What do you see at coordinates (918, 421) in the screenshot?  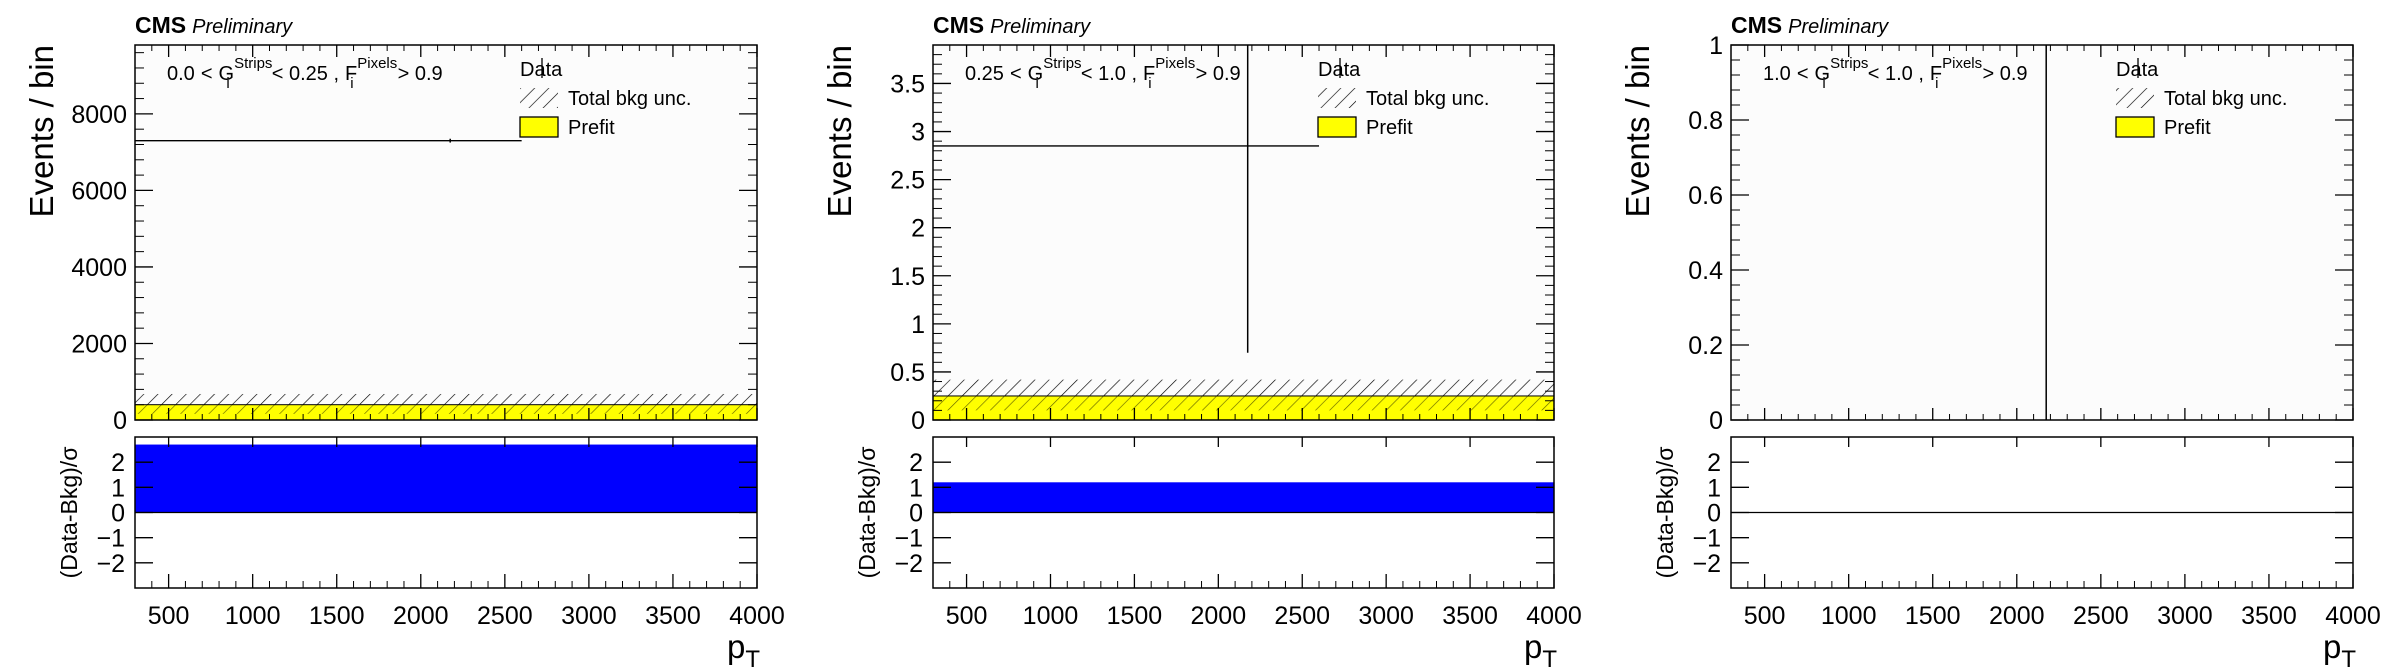 I see `y-tick-label: 0` at bounding box center [918, 421].